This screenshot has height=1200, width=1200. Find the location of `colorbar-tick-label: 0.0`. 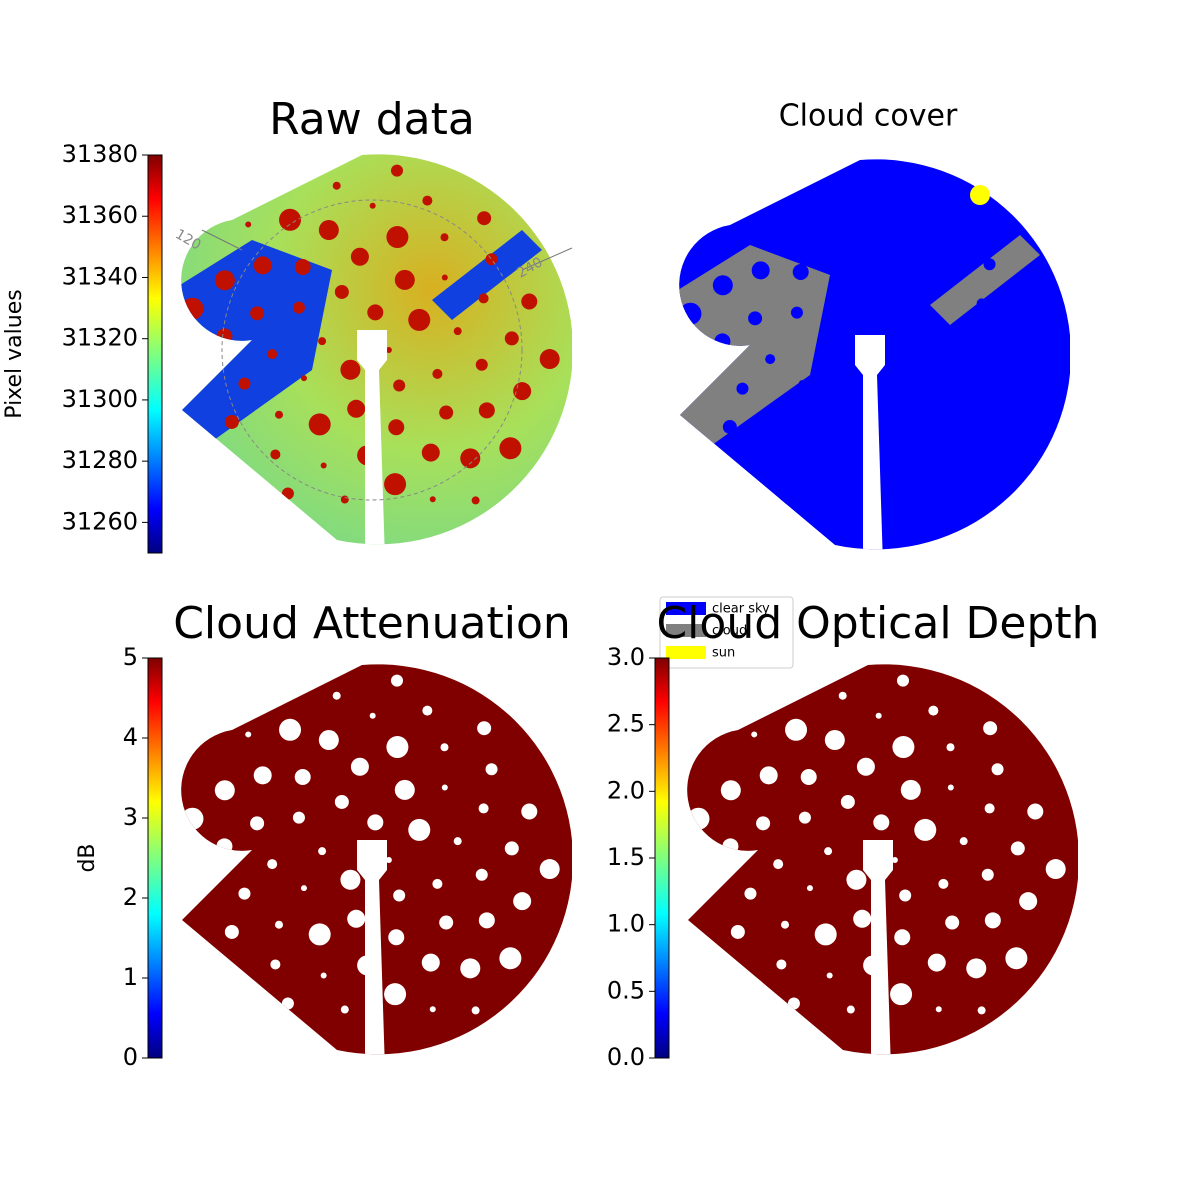

colorbar-tick-label: 0.0 is located at coordinates (626, 1057).